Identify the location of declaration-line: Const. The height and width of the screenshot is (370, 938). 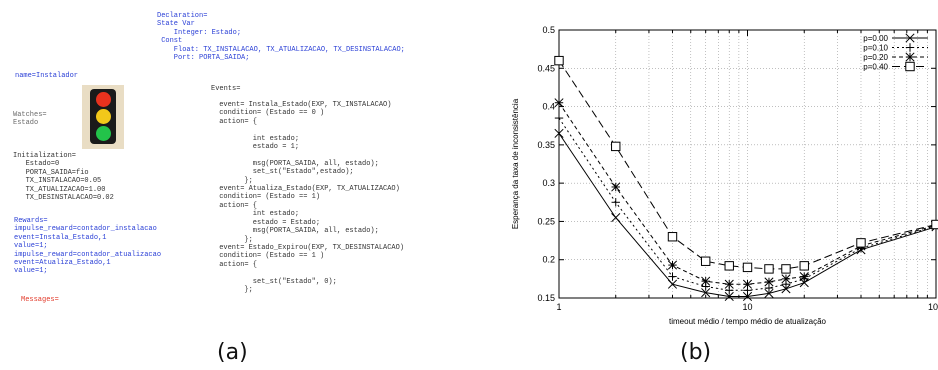
(170, 41).